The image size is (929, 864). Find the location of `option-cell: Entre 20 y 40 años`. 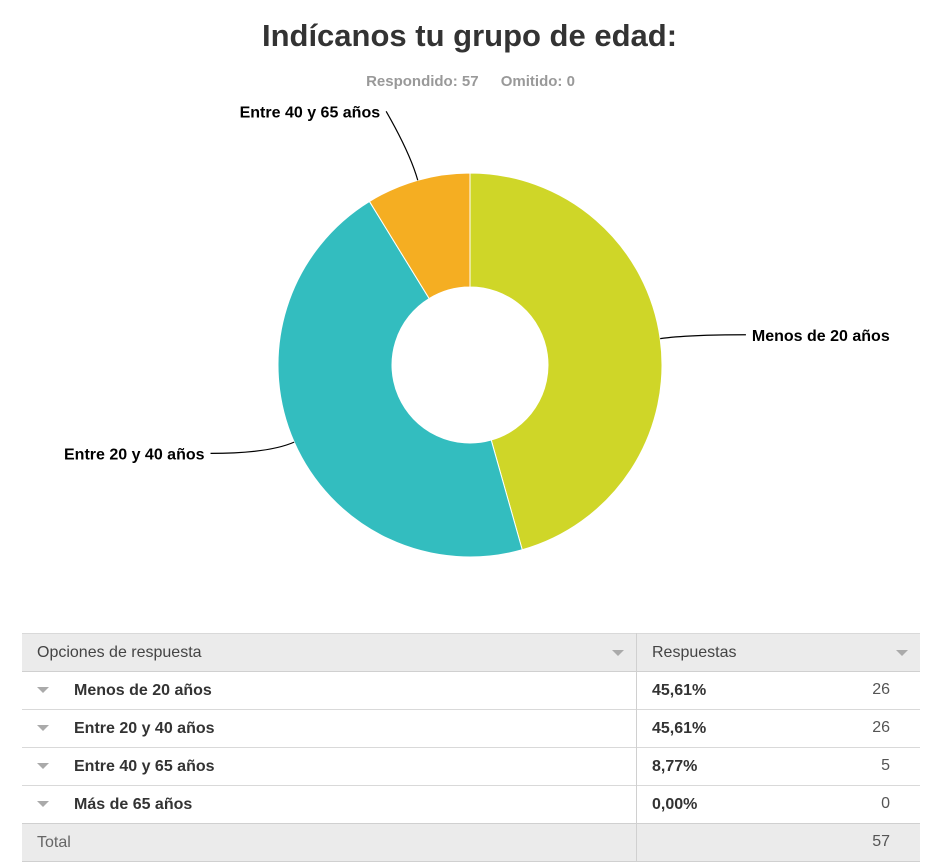

option-cell: Entre 20 y 40 años is located at coordinates (329, 728).